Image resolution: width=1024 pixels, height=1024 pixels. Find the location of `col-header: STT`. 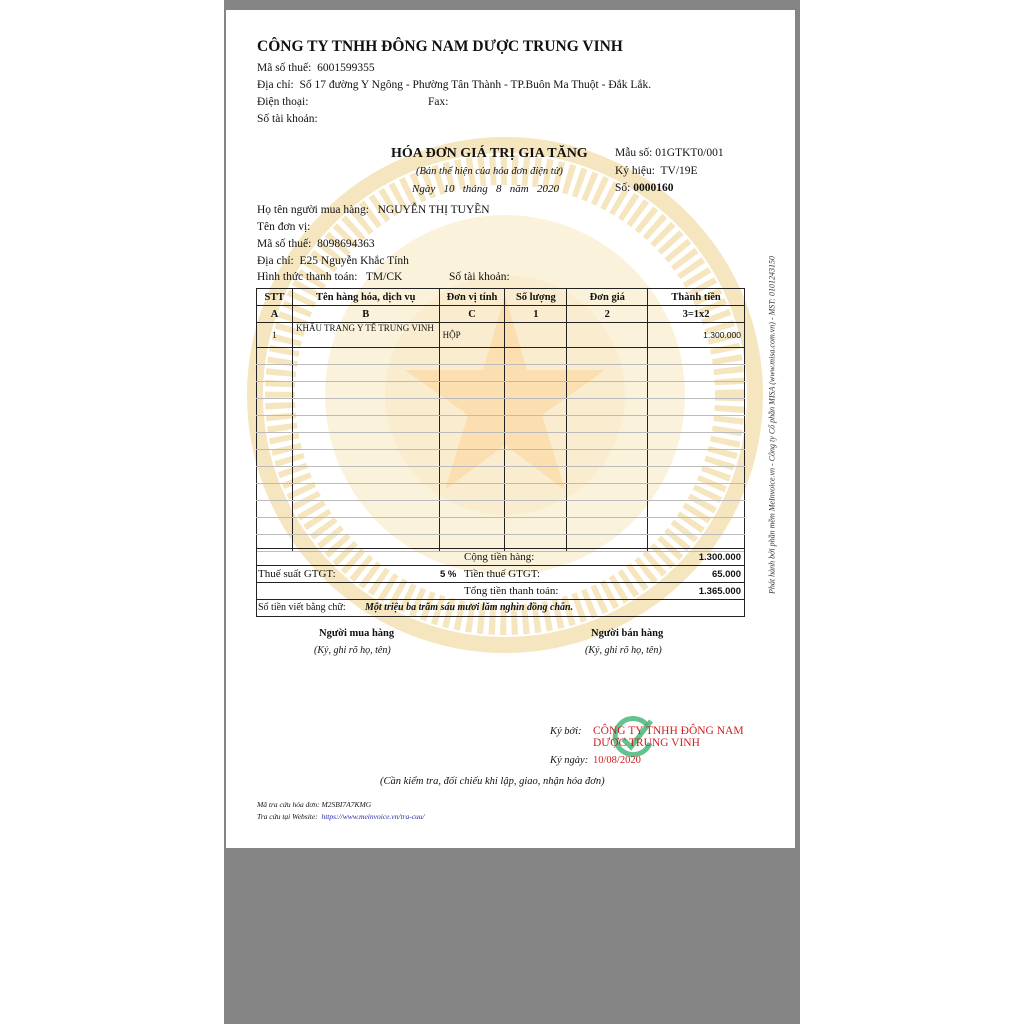

col-header: STT is located at coordinates (274, 297).